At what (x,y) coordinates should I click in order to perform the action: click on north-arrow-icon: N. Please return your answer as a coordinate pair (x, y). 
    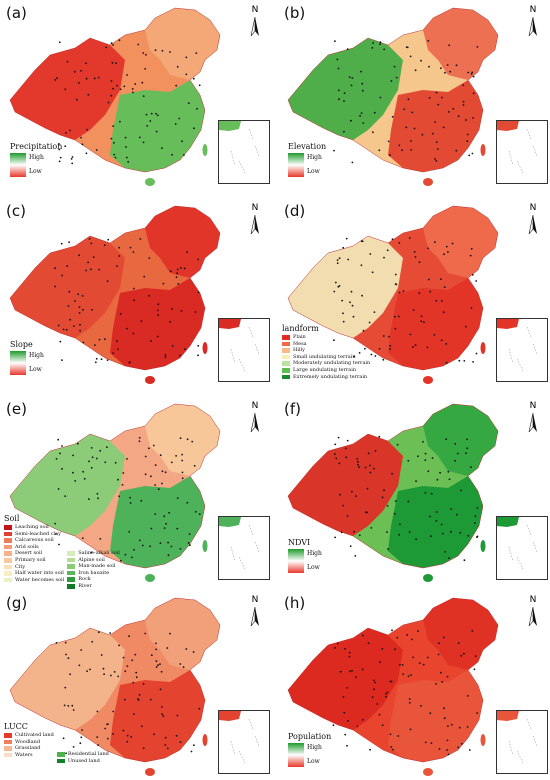
    Looking at the image, I should click on (255, 23).